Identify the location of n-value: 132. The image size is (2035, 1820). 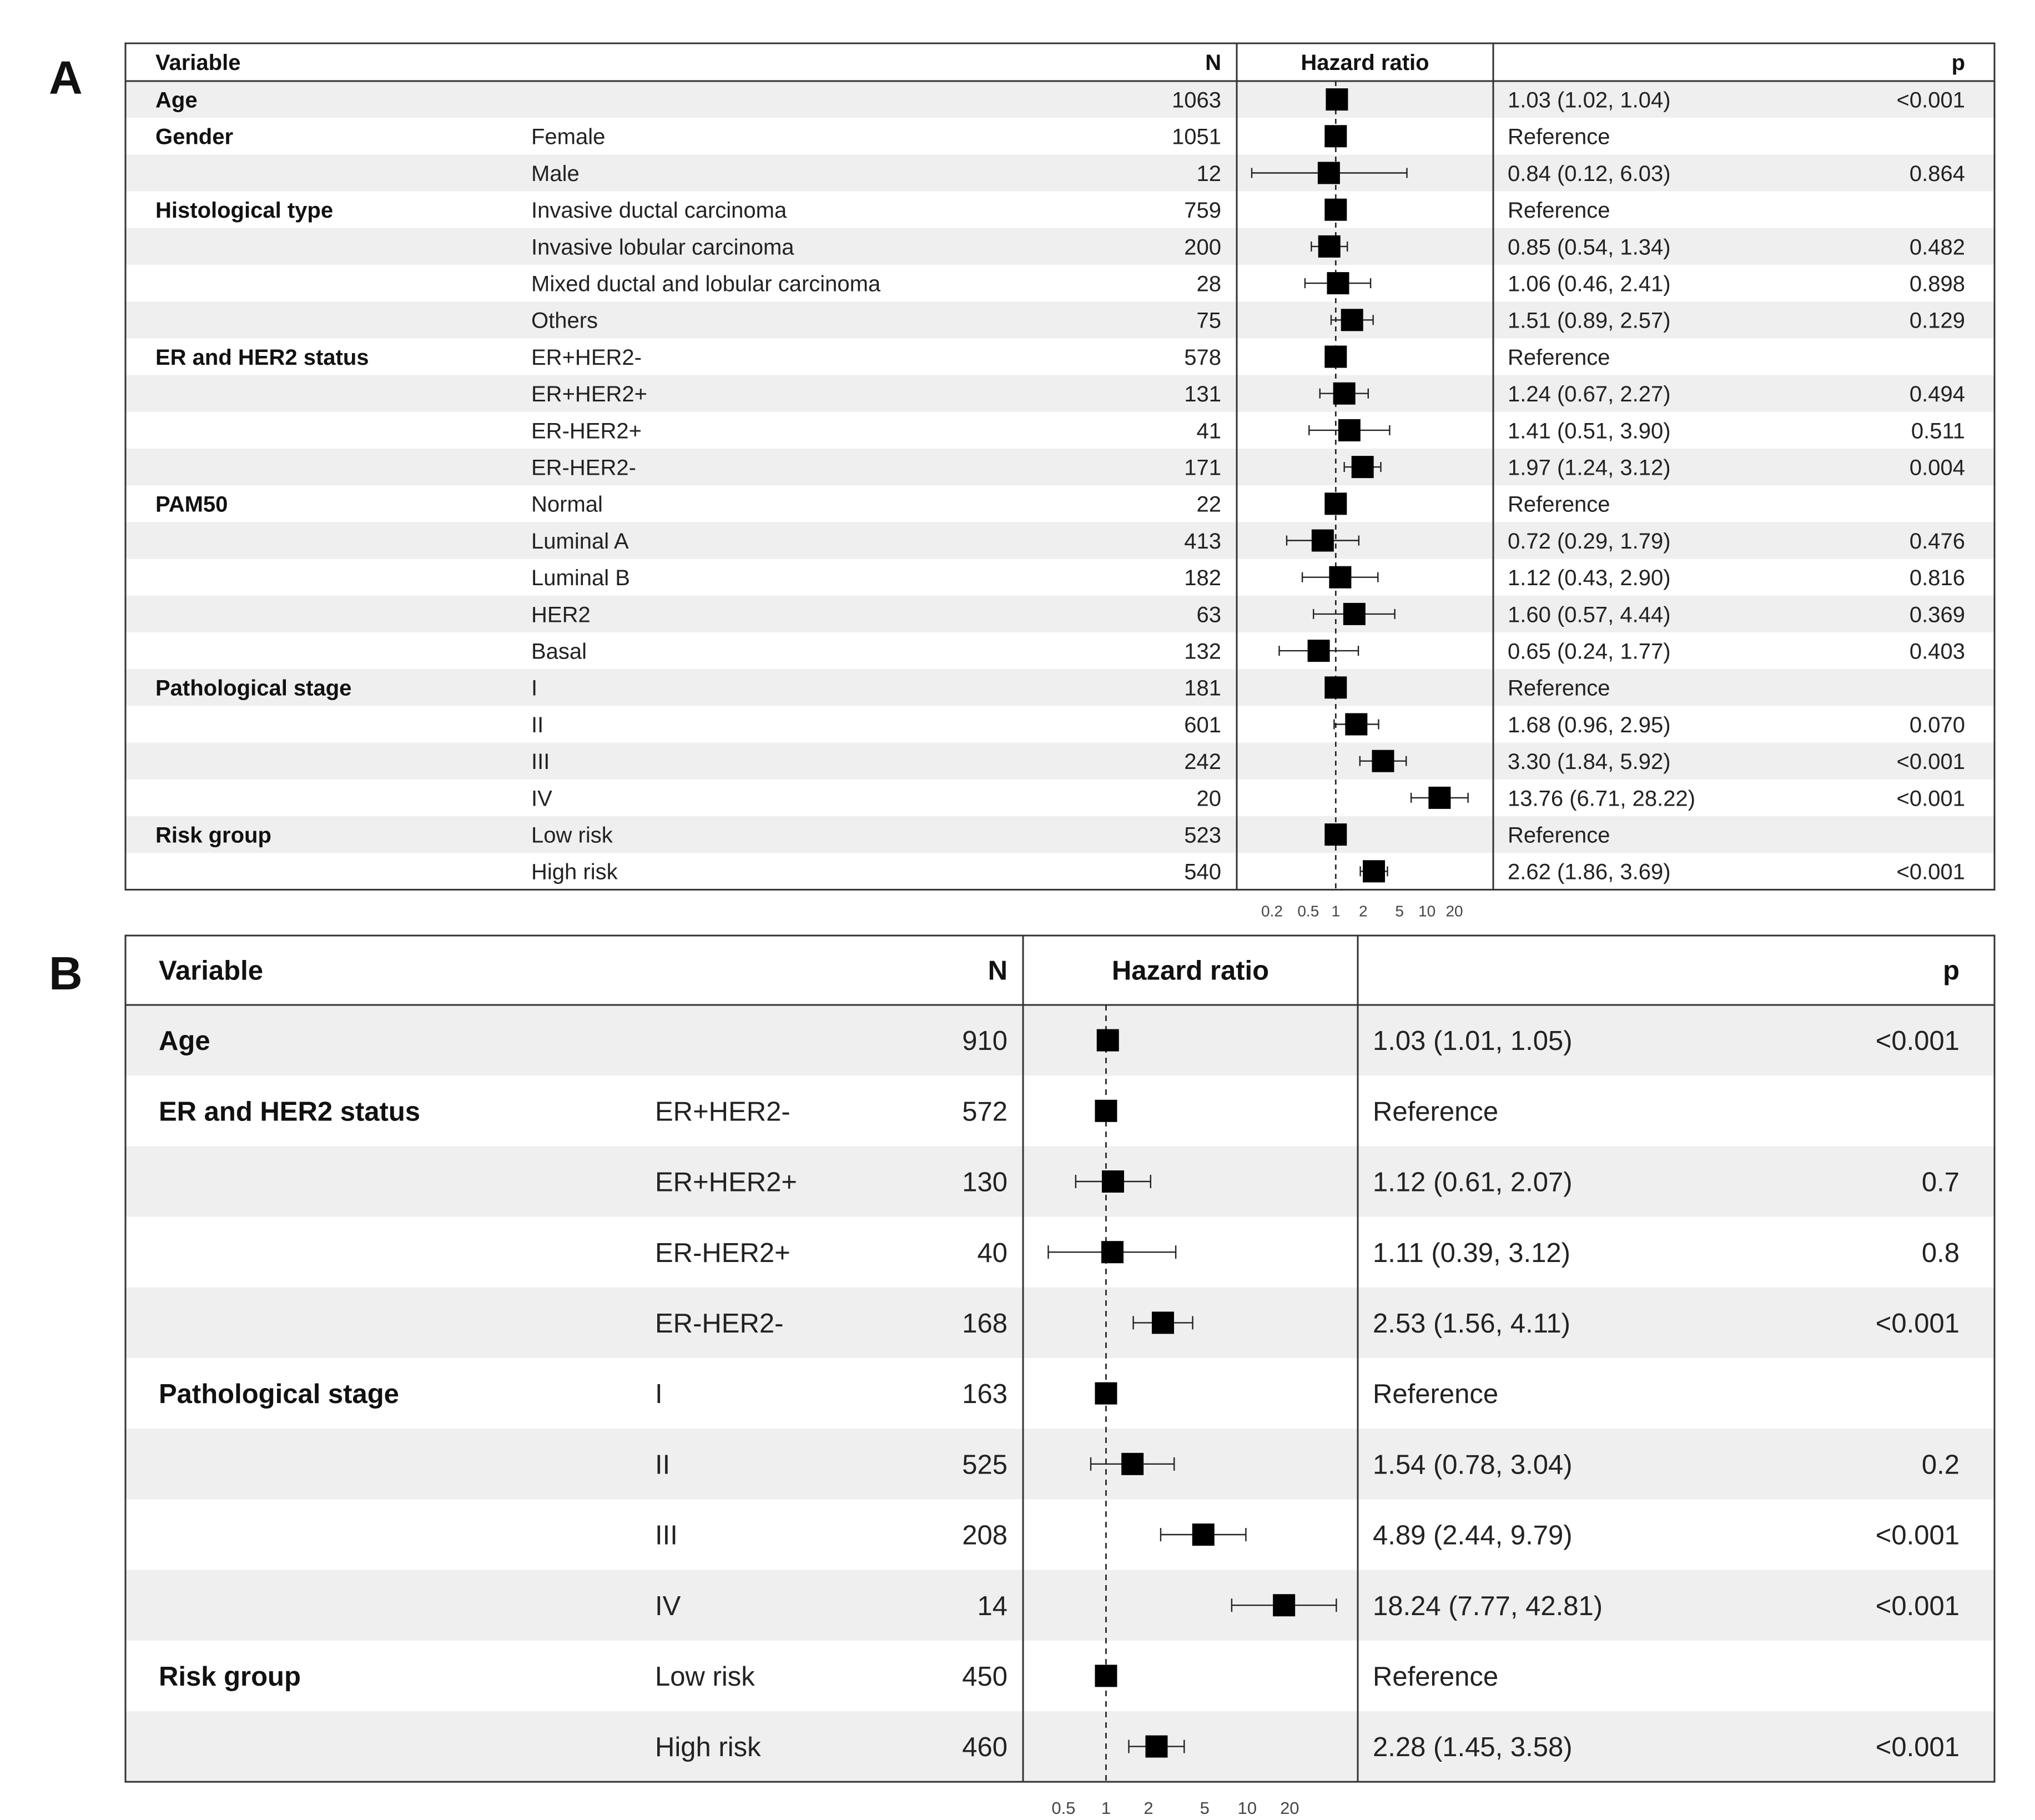
(1203, 652).